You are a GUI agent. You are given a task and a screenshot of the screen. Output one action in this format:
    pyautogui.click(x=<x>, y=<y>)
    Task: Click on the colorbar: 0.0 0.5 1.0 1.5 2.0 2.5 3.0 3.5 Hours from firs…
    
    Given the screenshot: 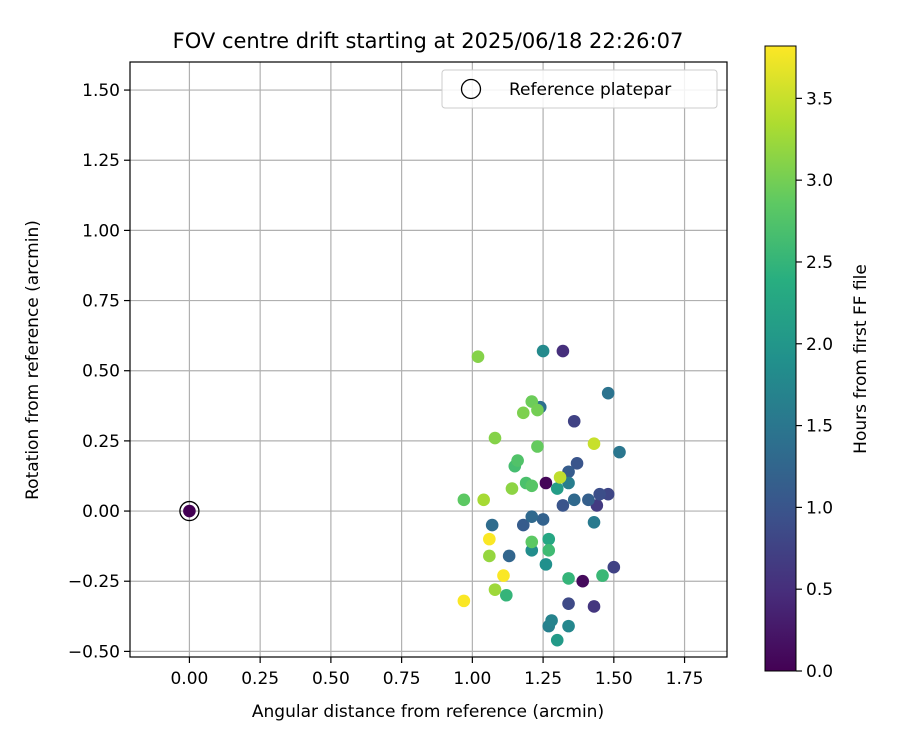 What is the action you would take?
    pyautogui.click(x=817, y=363)
    